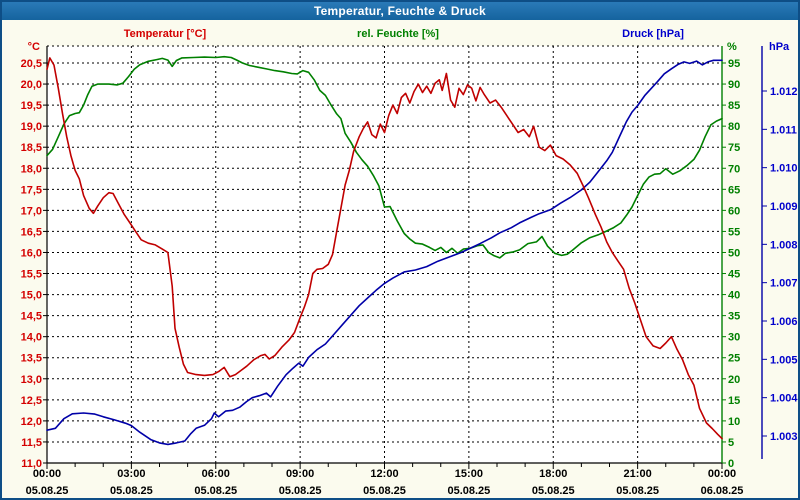  Describe the element at coordinates (31, 148) in the screenshot. I see `temp-tick-label: 18,5` at that location.